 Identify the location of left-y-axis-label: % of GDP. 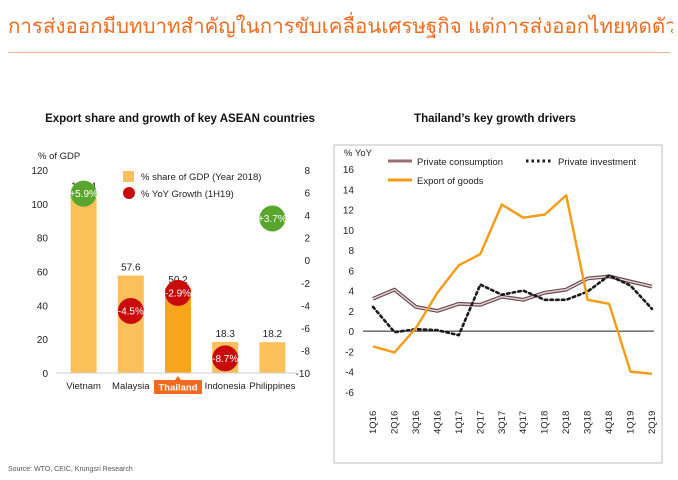
(59, 156).